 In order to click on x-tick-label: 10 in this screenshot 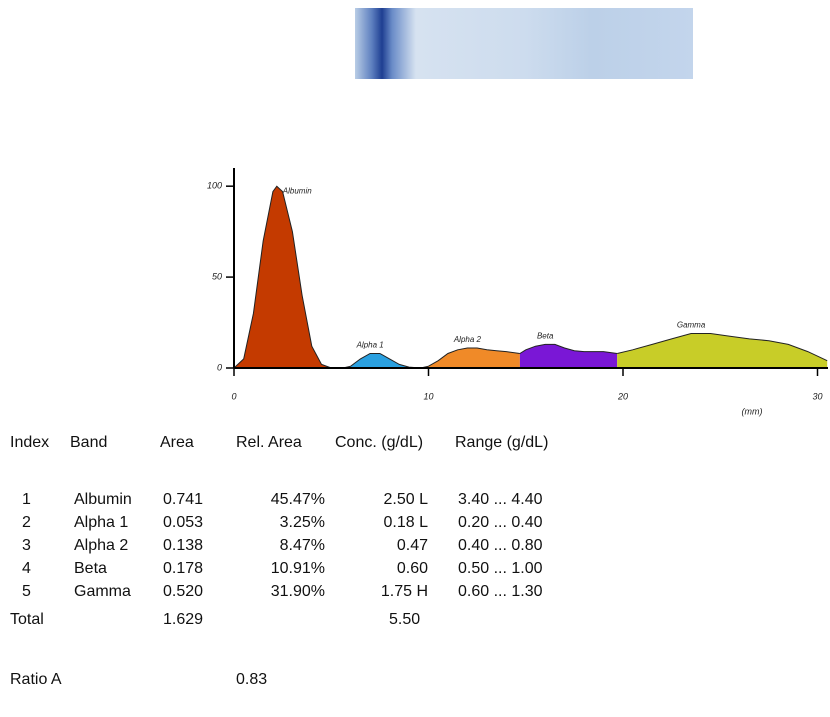, I will do `click(428, 396)`.